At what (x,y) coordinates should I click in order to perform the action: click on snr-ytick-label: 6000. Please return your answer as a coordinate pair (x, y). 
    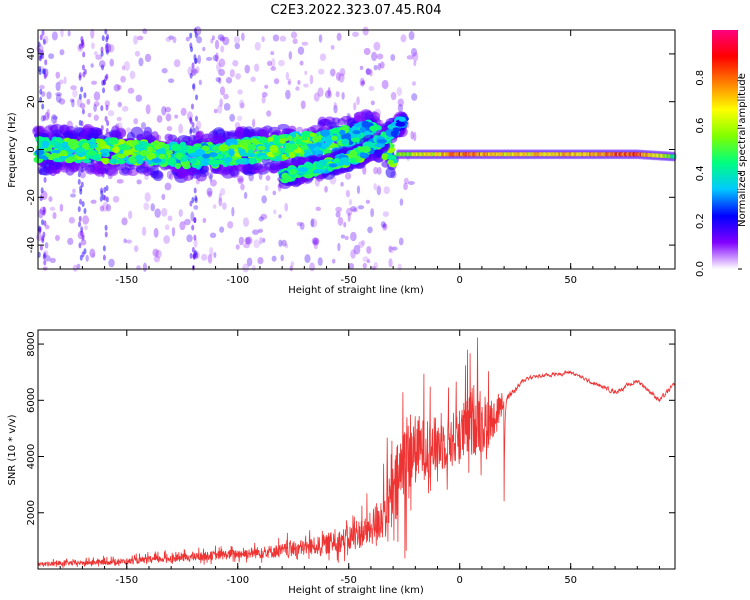
    Looking at the image, I should click on (31, 400).